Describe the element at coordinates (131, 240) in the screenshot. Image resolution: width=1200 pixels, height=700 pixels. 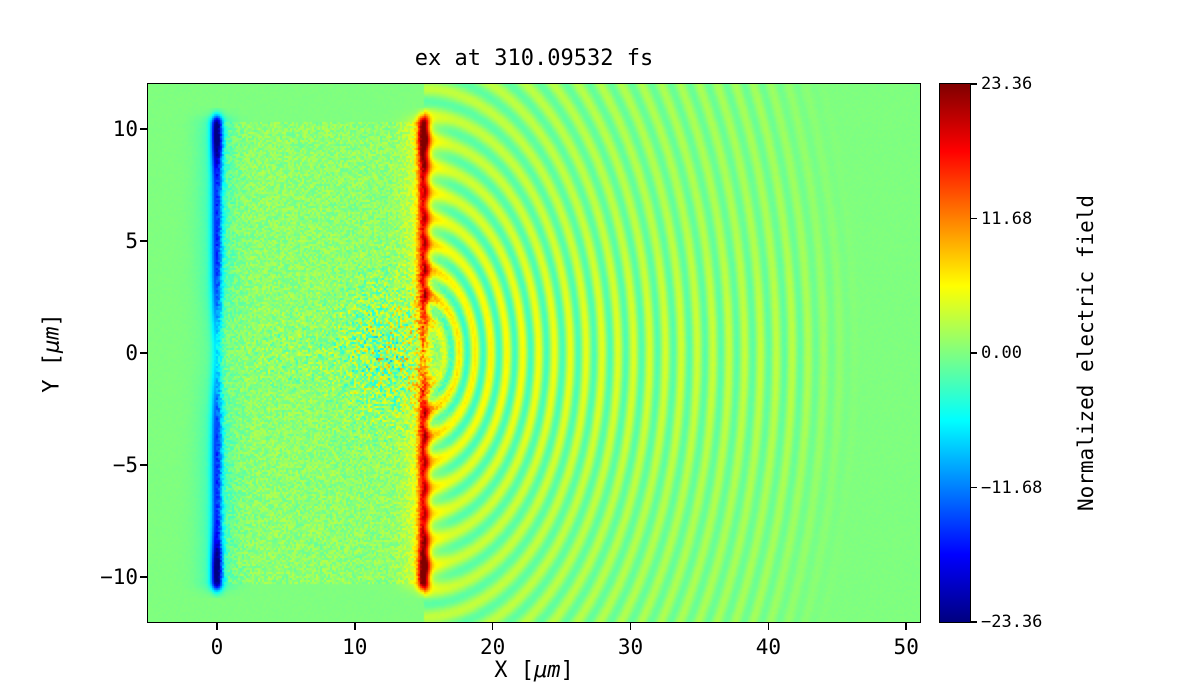
I see `y-tick-label: 5` at that location.